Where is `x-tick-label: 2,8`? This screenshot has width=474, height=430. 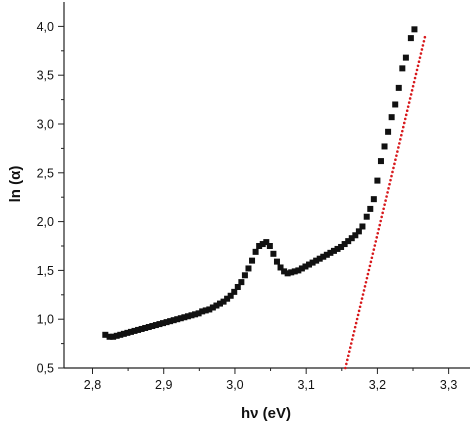
x-tick-label: 2,8 is located at coordinates (92, 385).